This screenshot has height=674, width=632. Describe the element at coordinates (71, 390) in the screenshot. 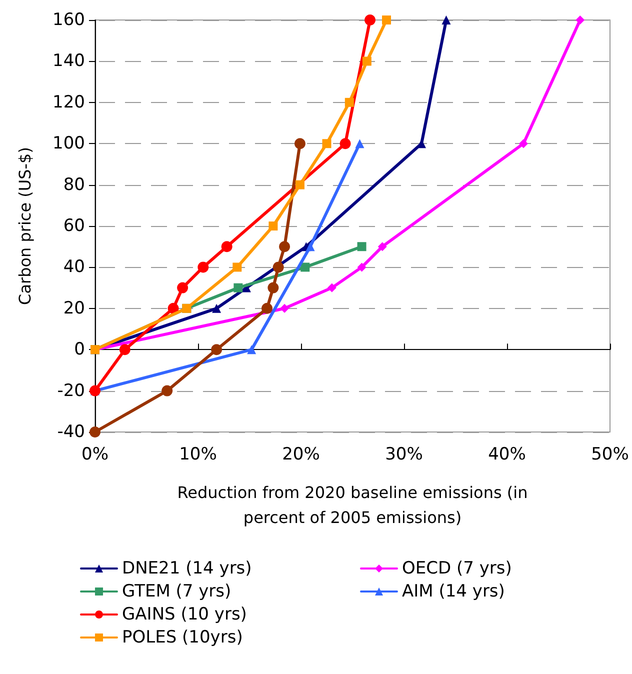

I see `y-tick-label: -20` at that location.